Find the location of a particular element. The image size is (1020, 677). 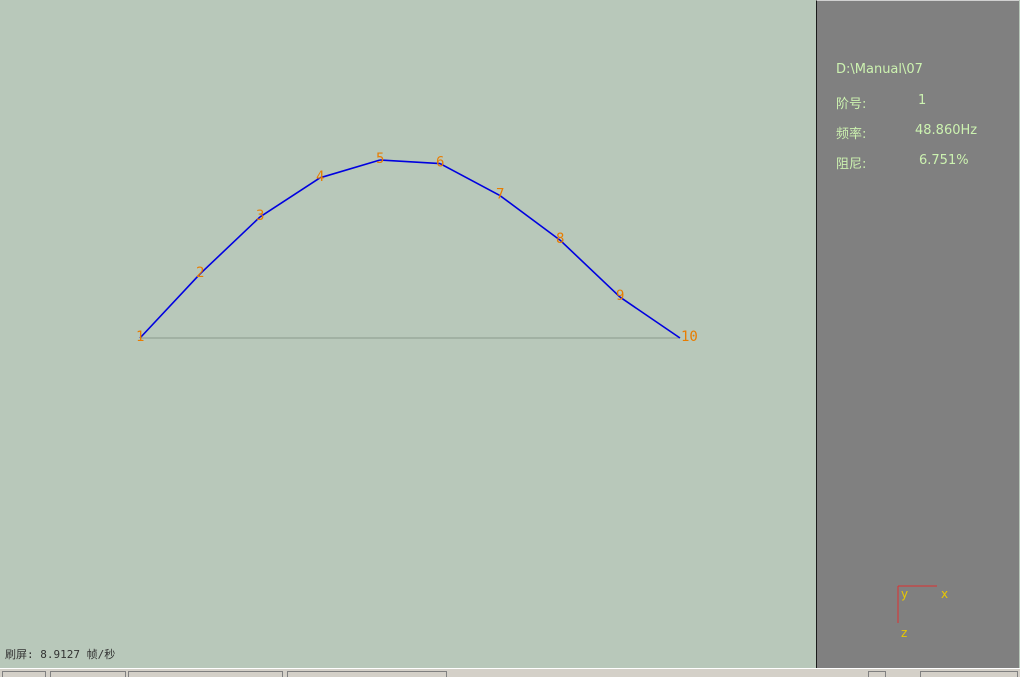

refresh-rate-readout: 刷屏: 8.9127 帧/秒 is located at coordinates (60, 654).